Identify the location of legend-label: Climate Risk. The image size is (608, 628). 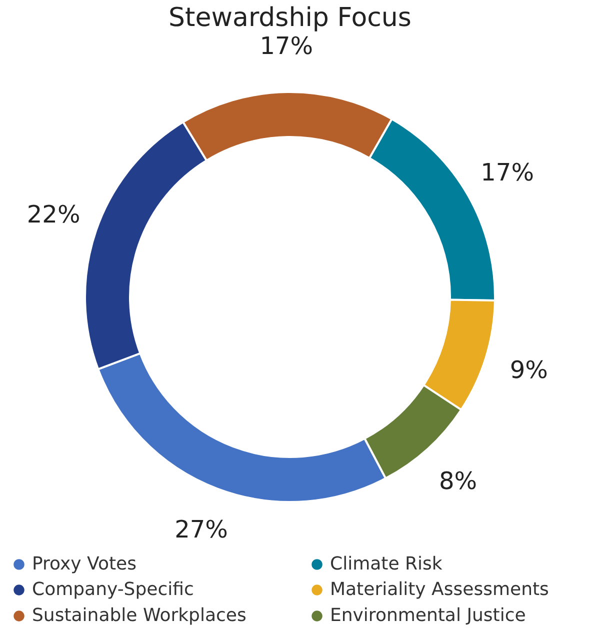
(386, 563).